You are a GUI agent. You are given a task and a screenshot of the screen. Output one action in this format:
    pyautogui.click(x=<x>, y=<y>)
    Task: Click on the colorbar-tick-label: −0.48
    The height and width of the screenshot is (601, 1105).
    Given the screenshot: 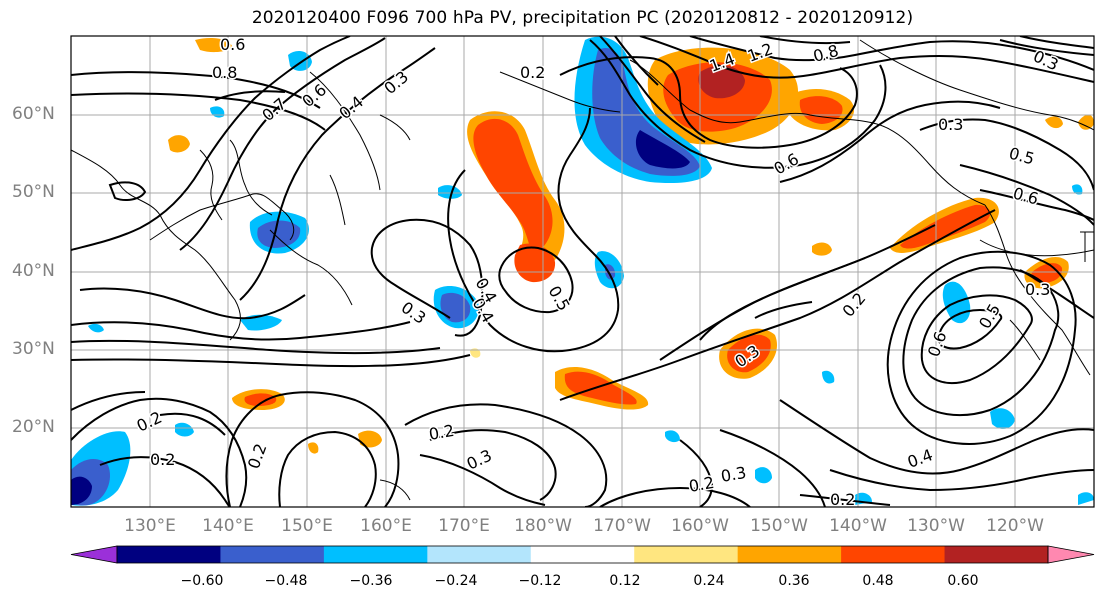 What is the action you would take?
    pyautogui.click(x=286, y=581)
    